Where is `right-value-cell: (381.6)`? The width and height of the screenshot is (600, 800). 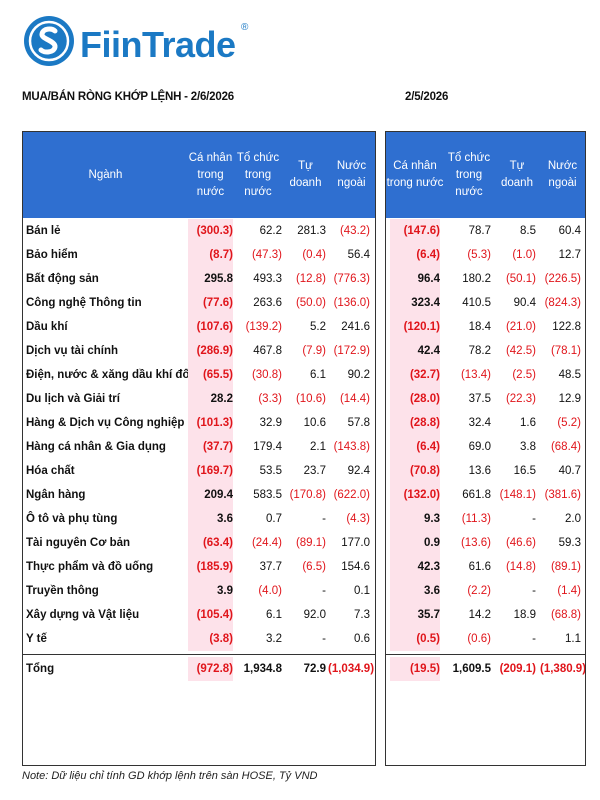
right-value-cell: (381.6) is located at coordinates (562, 495).